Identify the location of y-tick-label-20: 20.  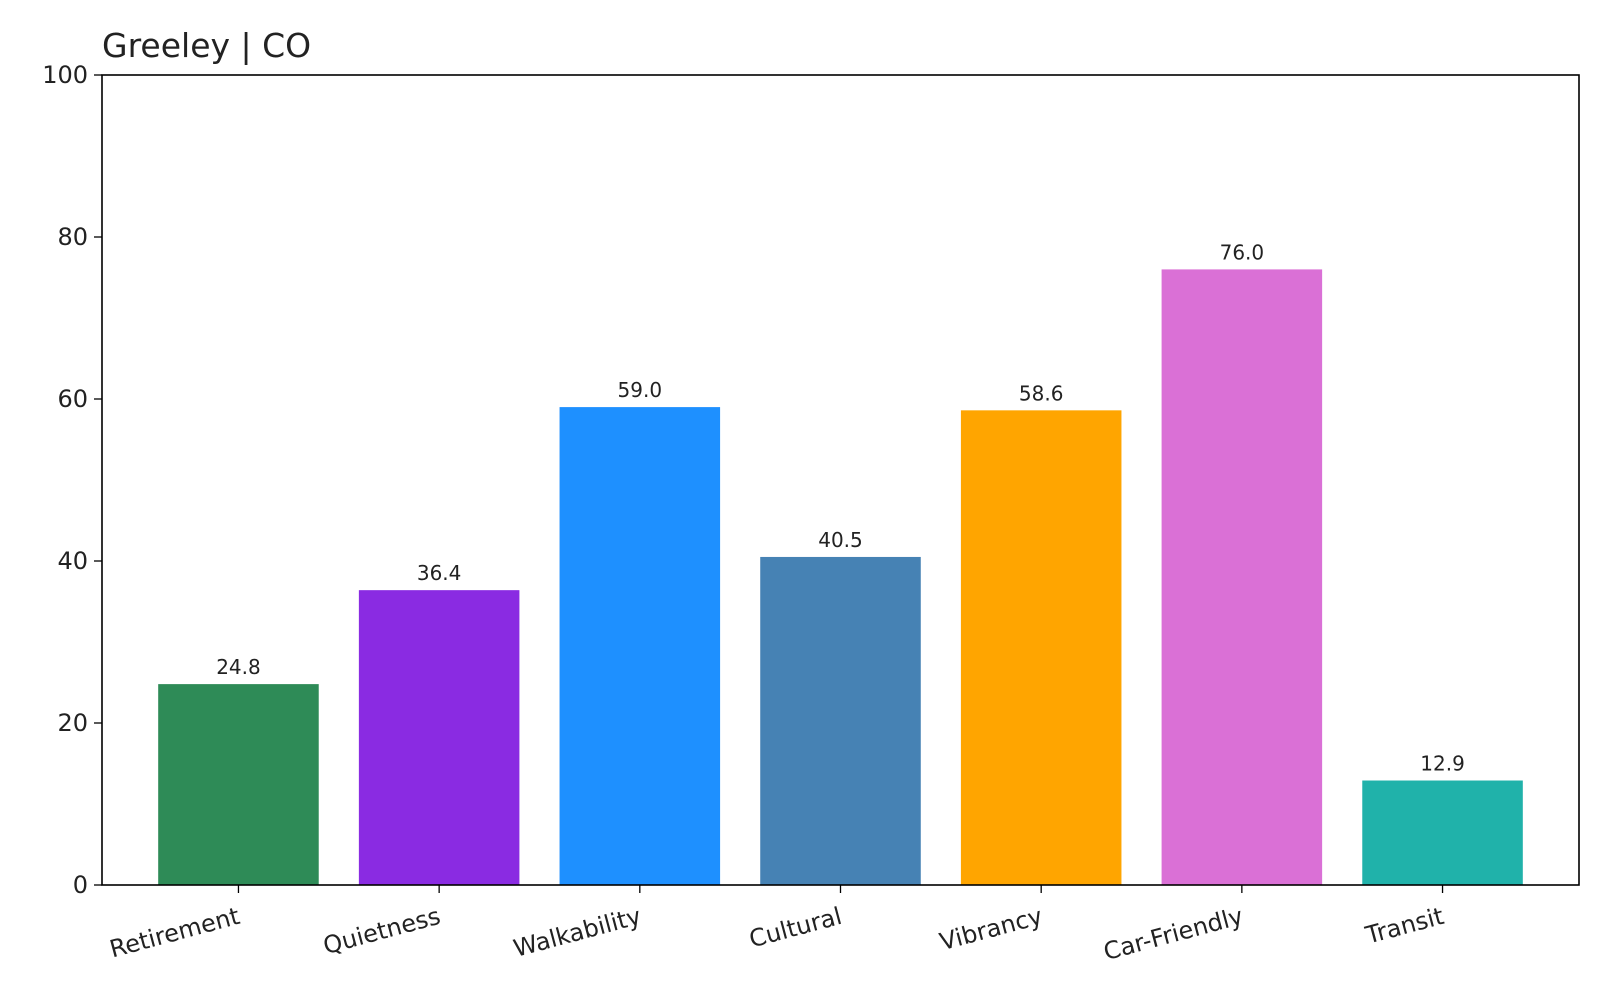
(72, 723).